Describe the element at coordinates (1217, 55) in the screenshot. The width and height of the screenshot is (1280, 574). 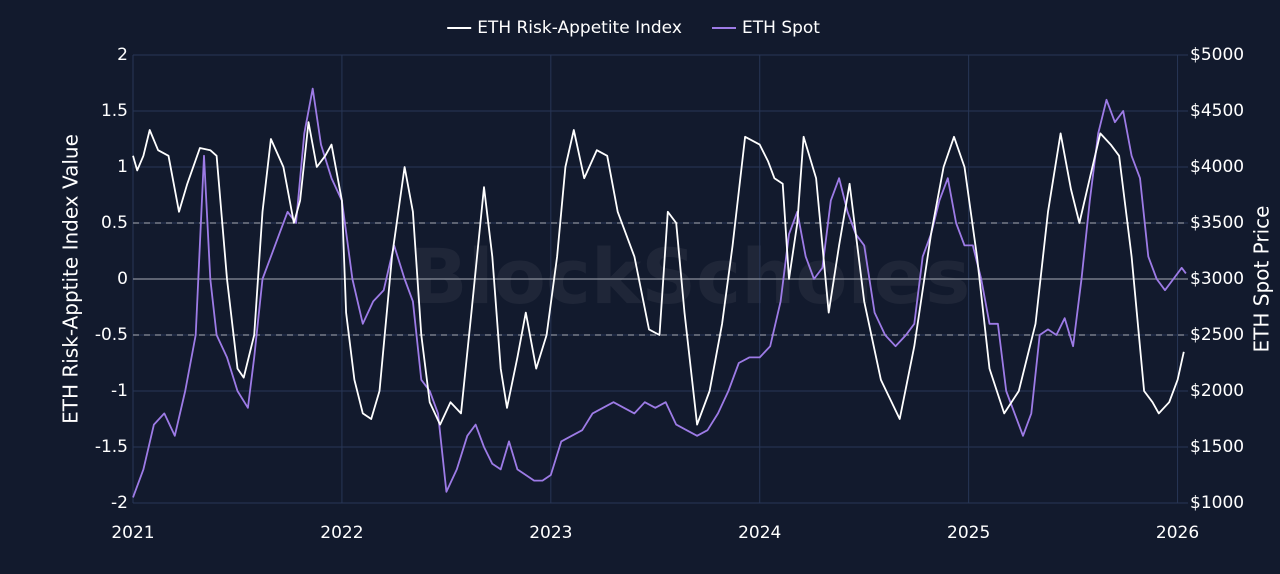
I see `y2-tick-label: $5000` at that location.